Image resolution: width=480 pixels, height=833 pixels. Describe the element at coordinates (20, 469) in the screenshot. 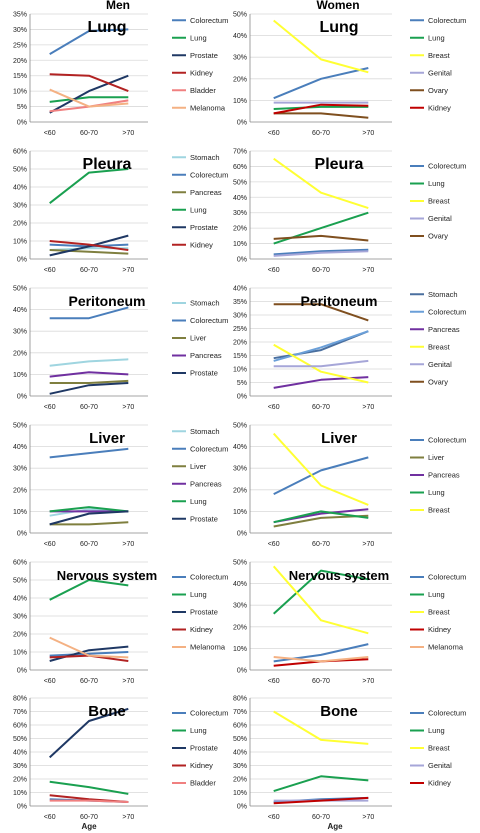

I see `men-liver-y-tick-label: 30%` at that location.